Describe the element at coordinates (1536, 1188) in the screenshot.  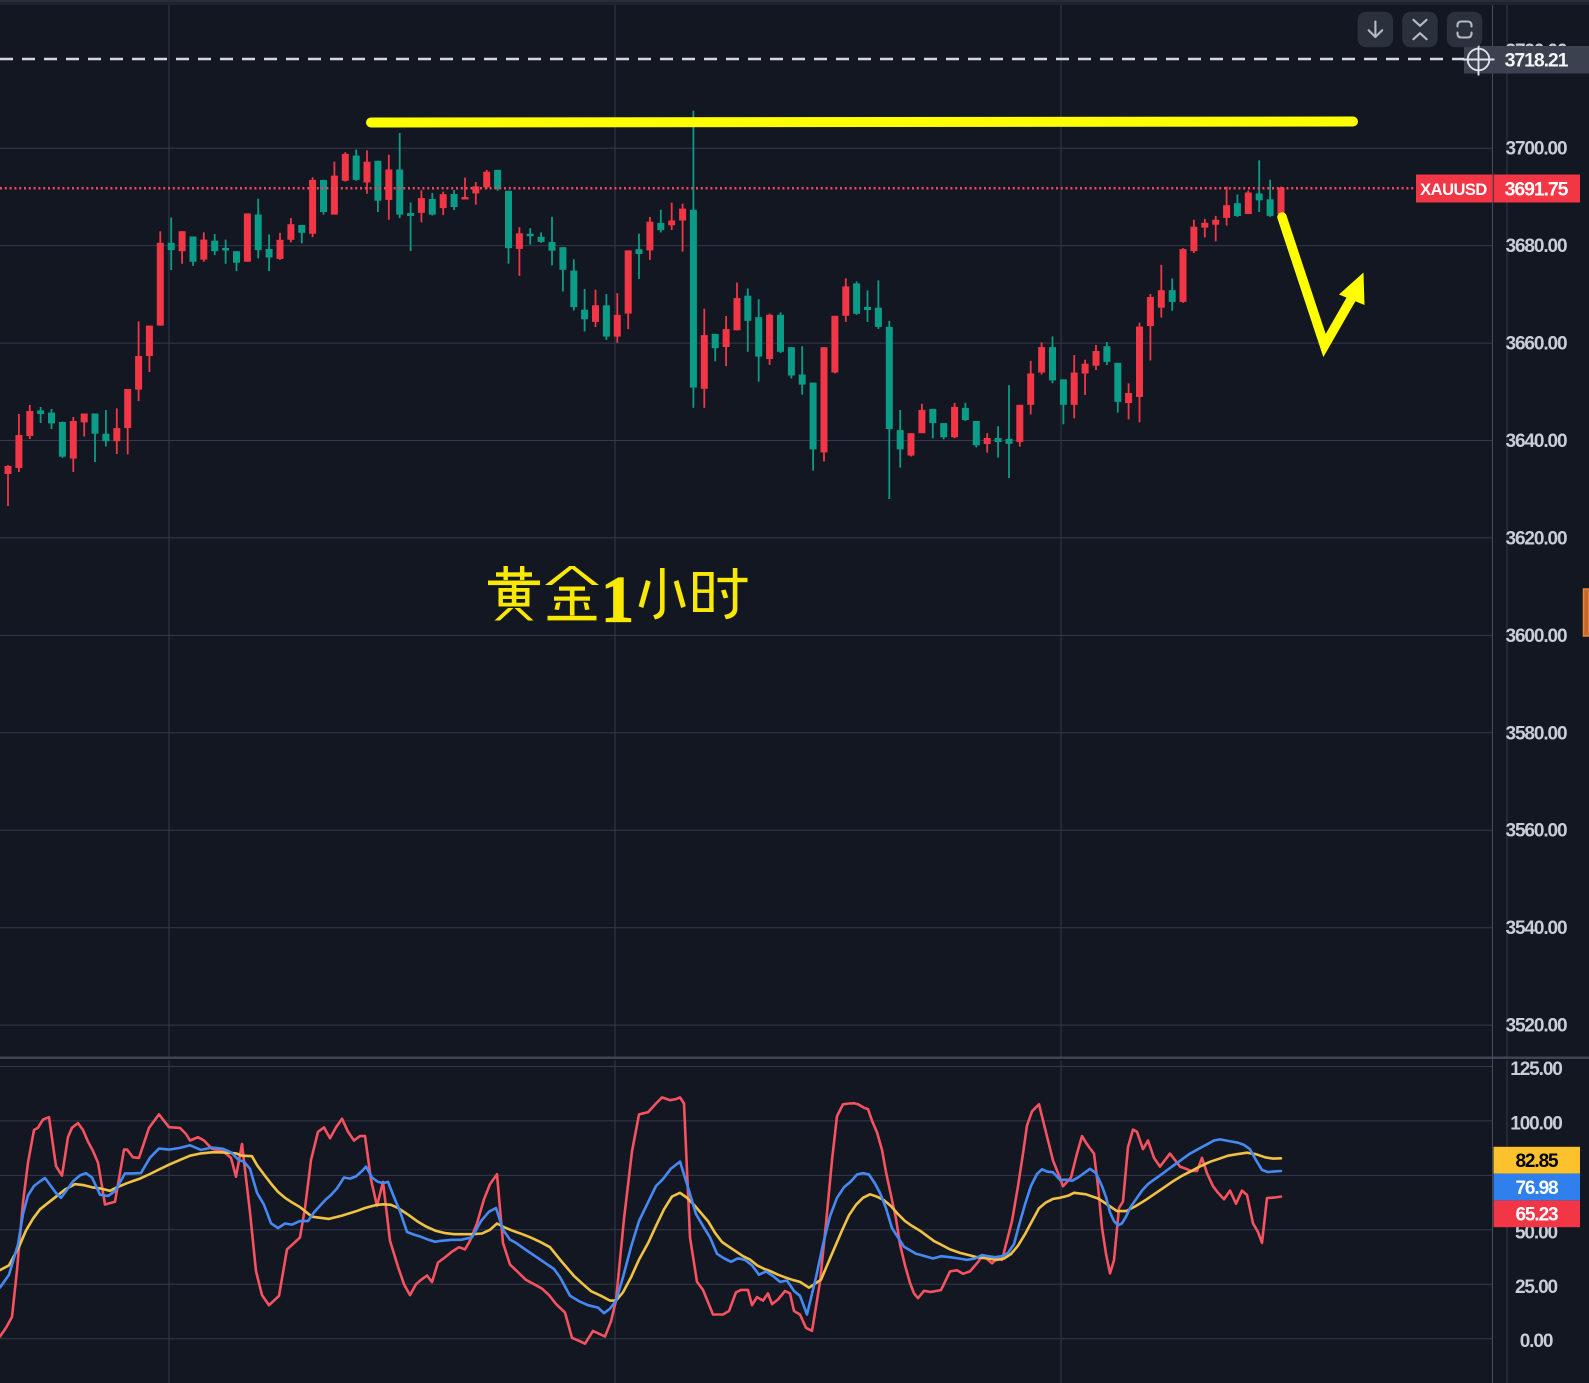
I see `svg-text: 76.98` at that location.